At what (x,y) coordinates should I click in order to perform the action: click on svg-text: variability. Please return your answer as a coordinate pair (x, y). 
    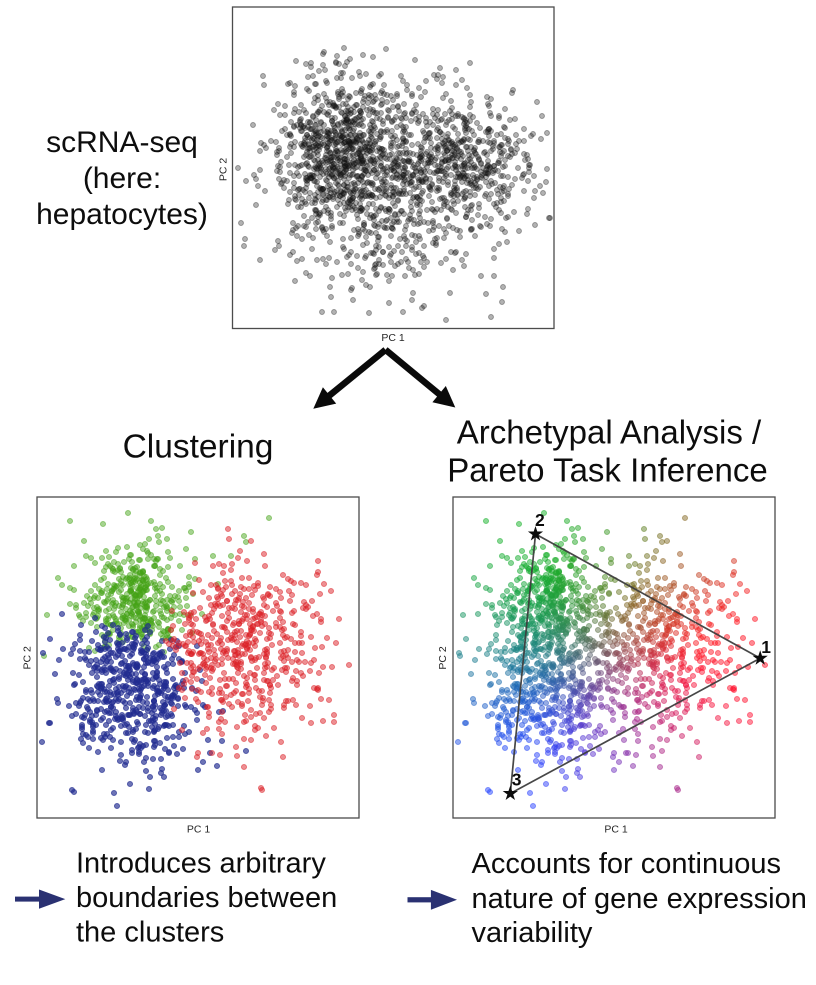
    Looking at the image, I should click on (532, 933).